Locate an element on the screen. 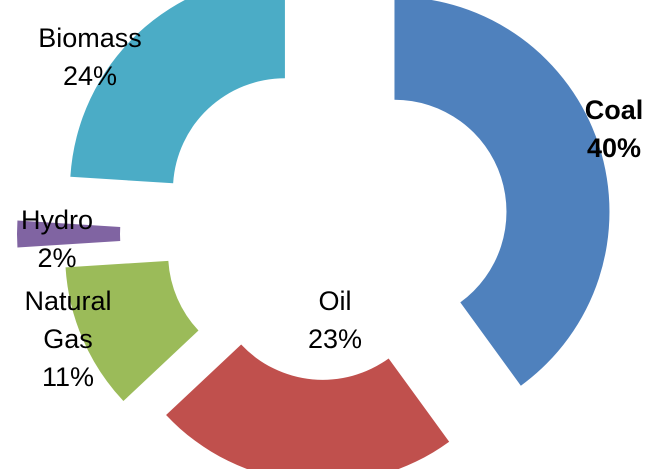 The height and width of the screenshot is (469, 654). slice-label-line: Natural is located at coordinates (68, 301).